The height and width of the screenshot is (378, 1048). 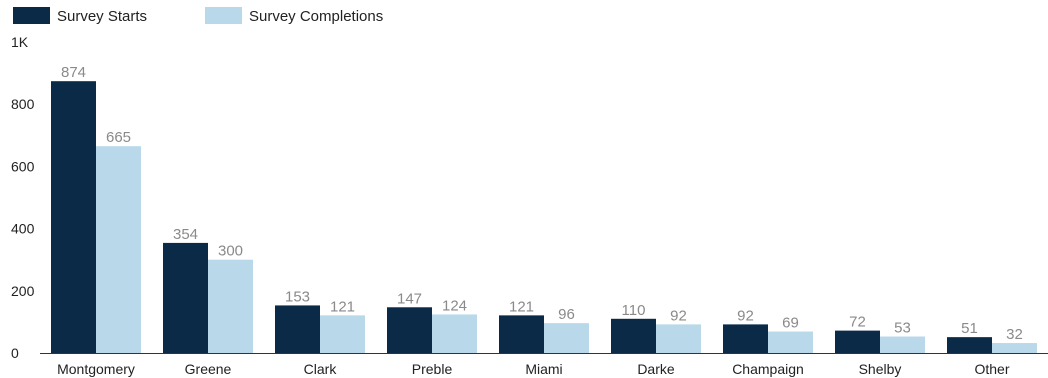 I want to click on y-tick-label: 0, so click(x=15, y=353).